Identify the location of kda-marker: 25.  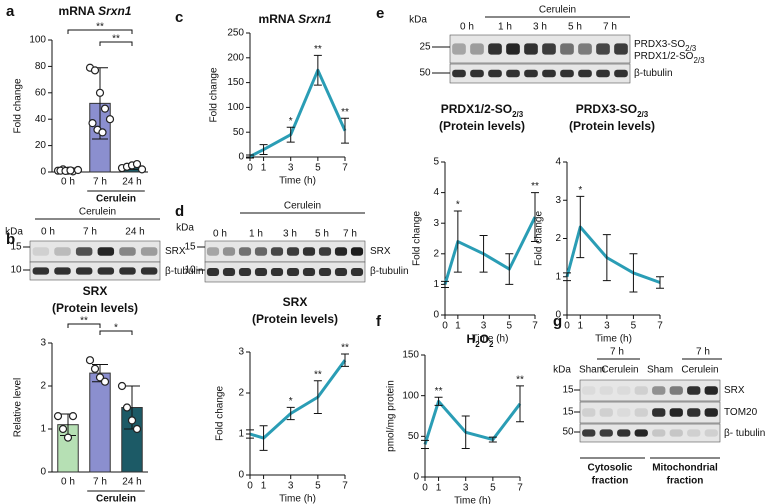
(425, 47).